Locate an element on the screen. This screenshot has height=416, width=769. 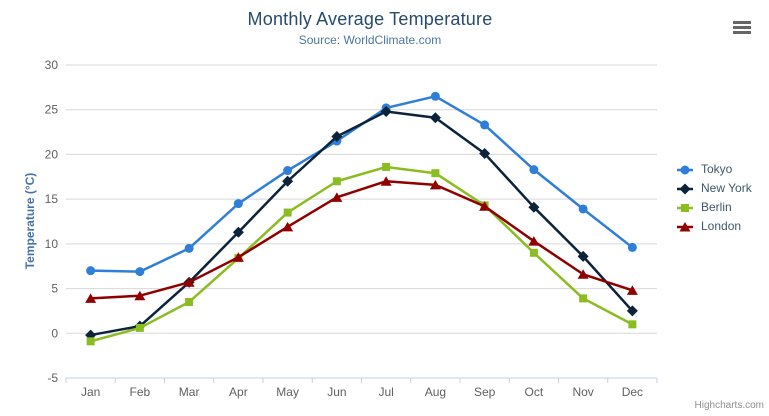
legend-label: Tokyo is located at coordinates (717, 169).